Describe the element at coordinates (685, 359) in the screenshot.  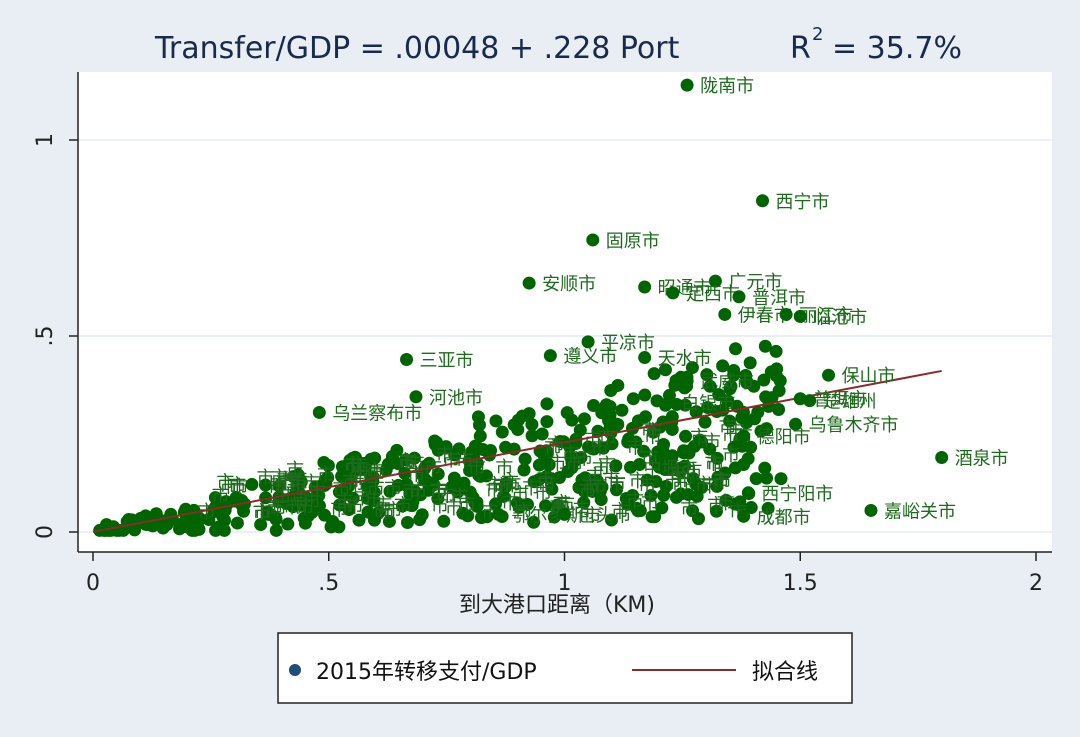
I see `labeled-point-label-13: 天水市` at that location.